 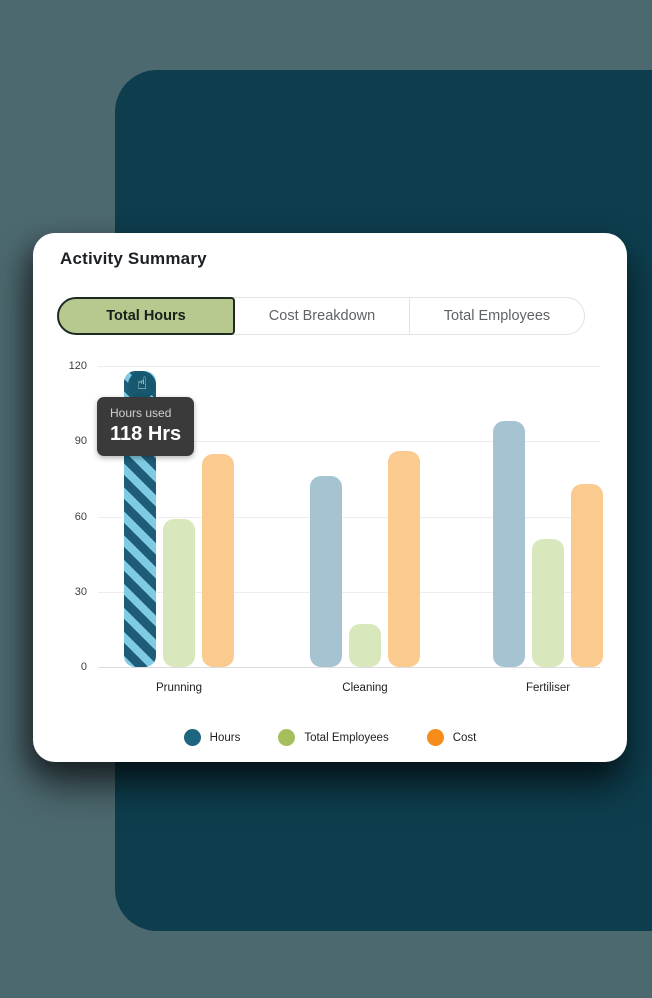 What do you see at coordinates (326, 571) in the screenshot?
I see `bar-hours-cleaning` at bounding box center [326, 571].